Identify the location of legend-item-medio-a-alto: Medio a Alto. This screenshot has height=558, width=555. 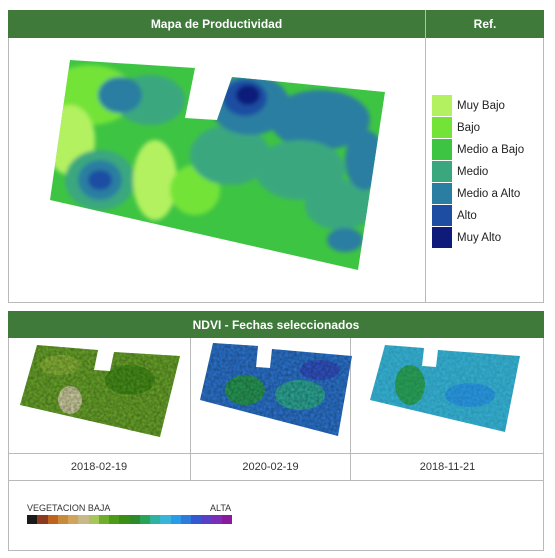
(476, 193).